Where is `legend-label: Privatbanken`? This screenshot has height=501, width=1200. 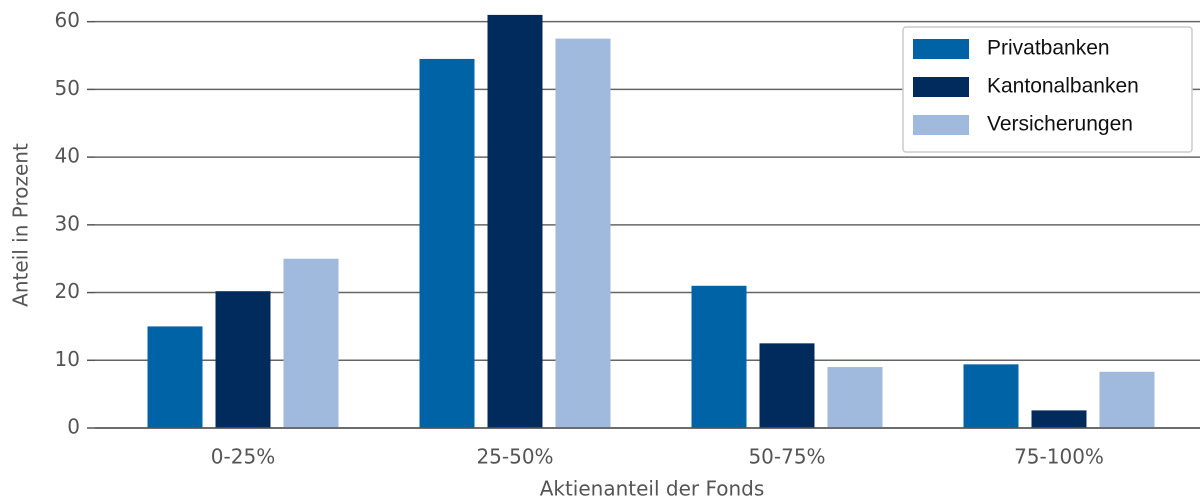
legend-label: Privatbanken is located at coordinates (1048, 48).